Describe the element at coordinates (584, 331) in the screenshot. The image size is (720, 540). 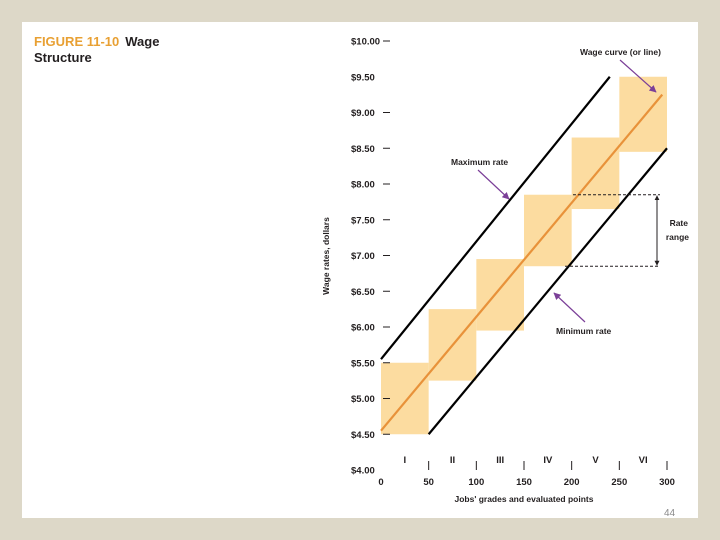
I see `minimum-rate-annotation: Minimum rate` at that location.